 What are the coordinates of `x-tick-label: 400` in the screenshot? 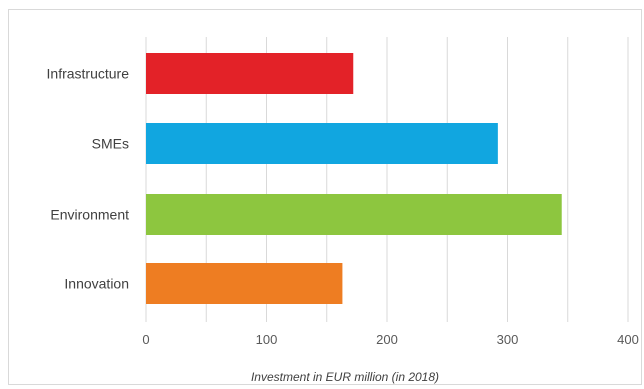 It's located at (628, 339).